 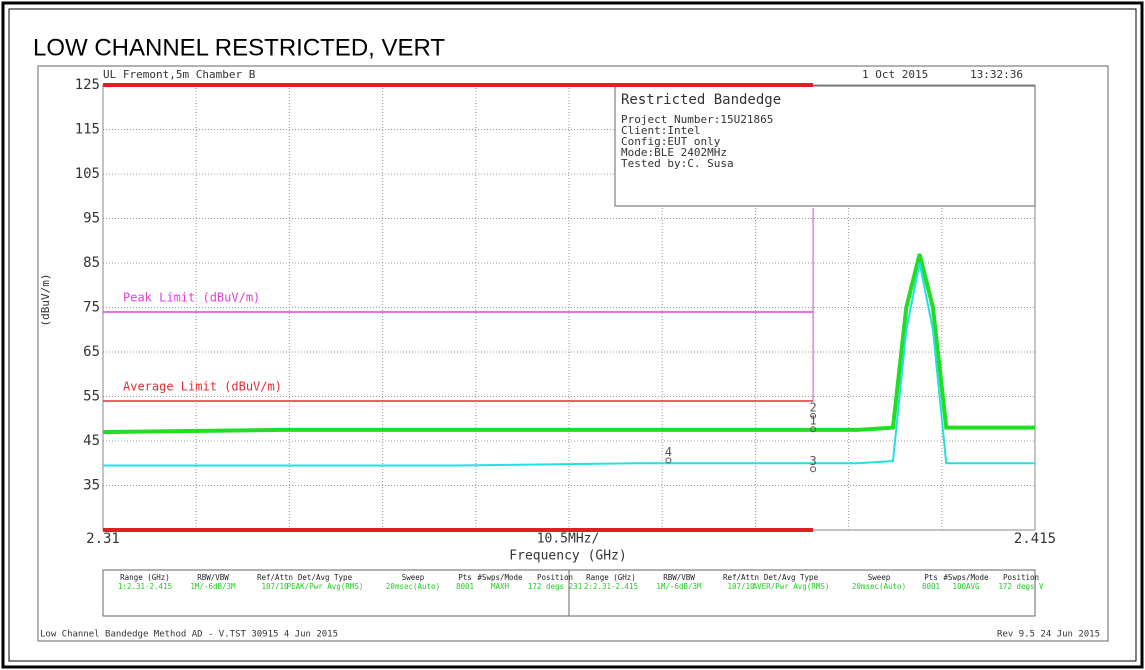 I want to click on info-line: Project Number:15U21865, so click(x=697, y=119).